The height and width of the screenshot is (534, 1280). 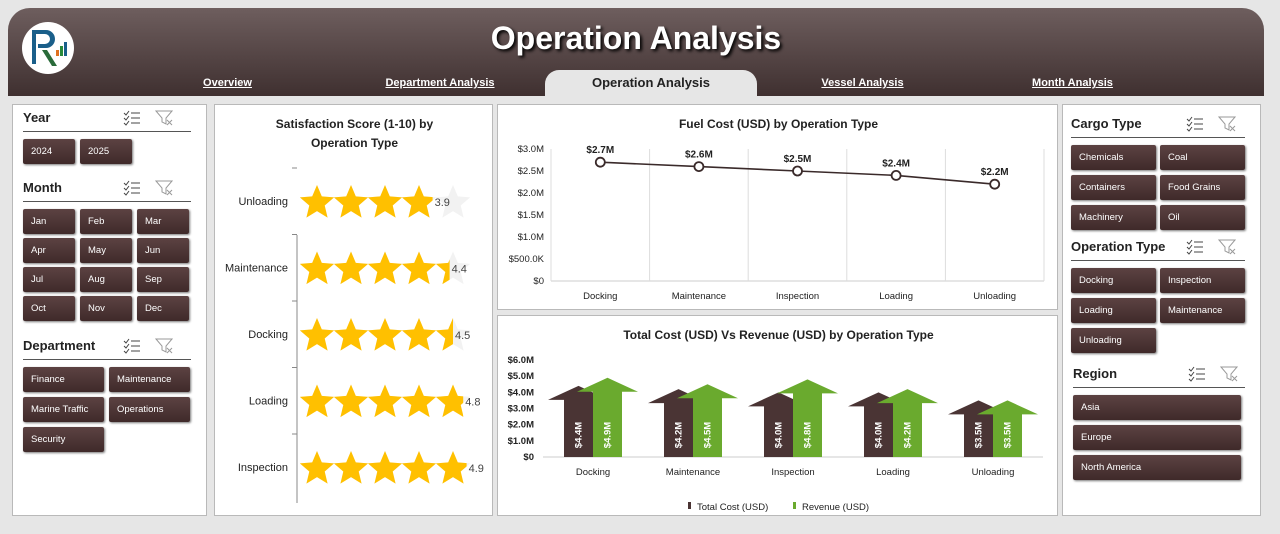 What do you see at coordinates (49, 250) in the screenshot?
I see `slicer-item-apr: Apr` at bounding box center [49, 250].